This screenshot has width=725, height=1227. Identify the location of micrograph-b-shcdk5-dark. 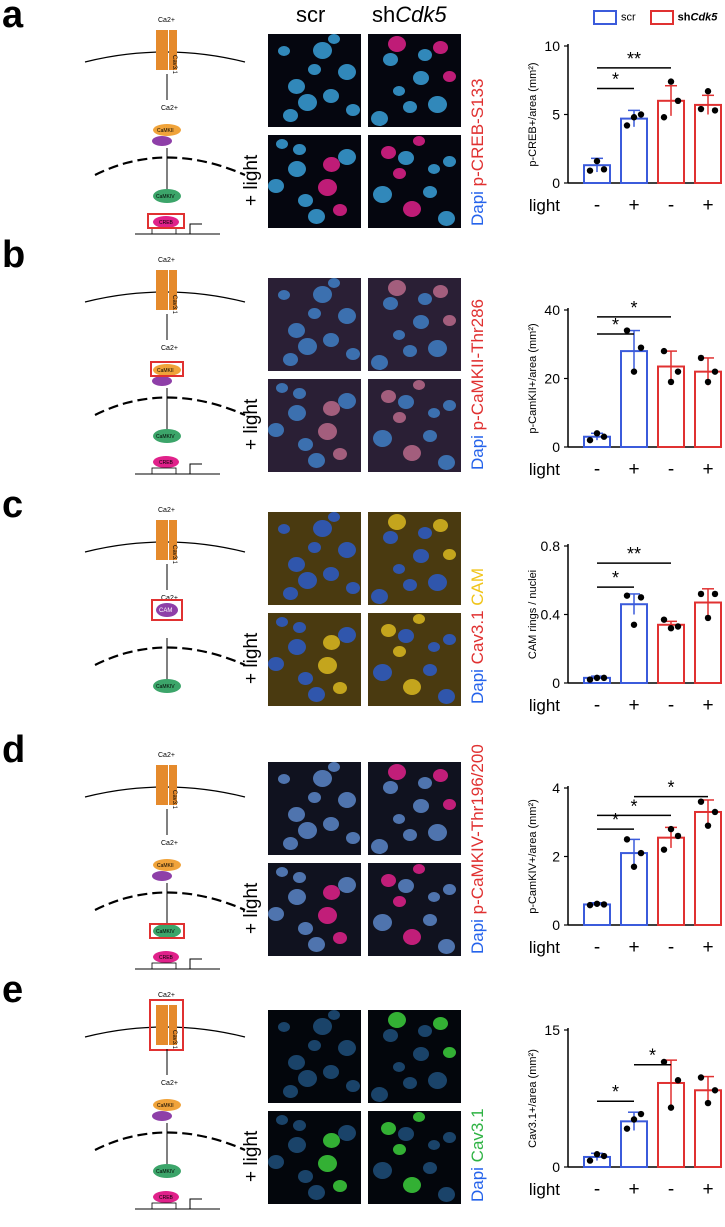
(414, 324).